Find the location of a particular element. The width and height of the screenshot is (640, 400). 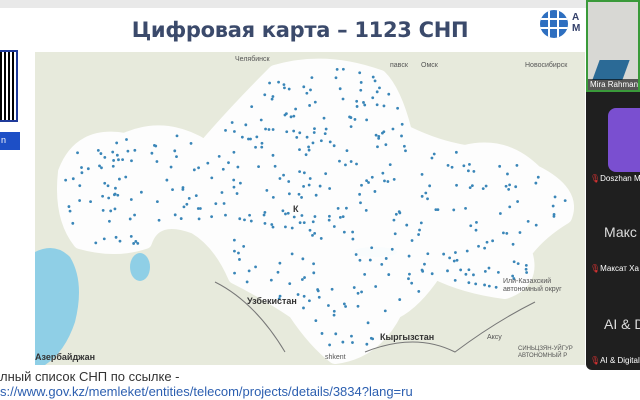

participant-maksat: 🎙Максат Ха is located at coordinates (614, 268).